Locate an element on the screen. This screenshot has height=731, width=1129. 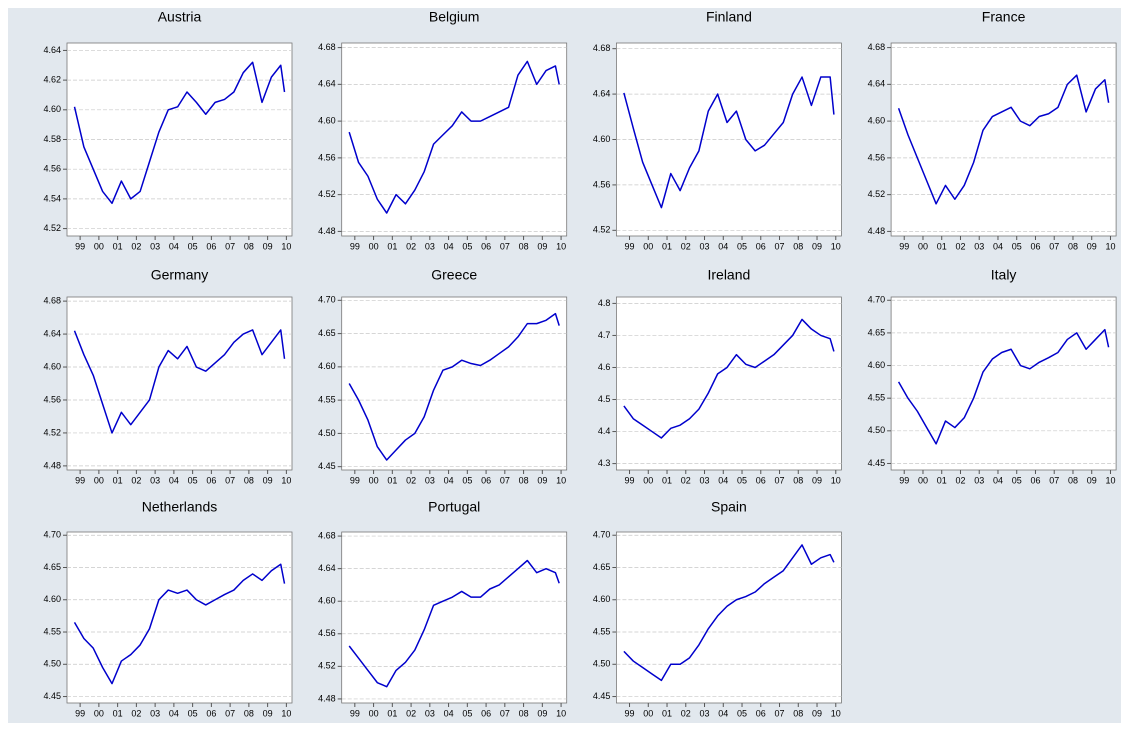
chart-title: France is located at coordinates (1004, 17).